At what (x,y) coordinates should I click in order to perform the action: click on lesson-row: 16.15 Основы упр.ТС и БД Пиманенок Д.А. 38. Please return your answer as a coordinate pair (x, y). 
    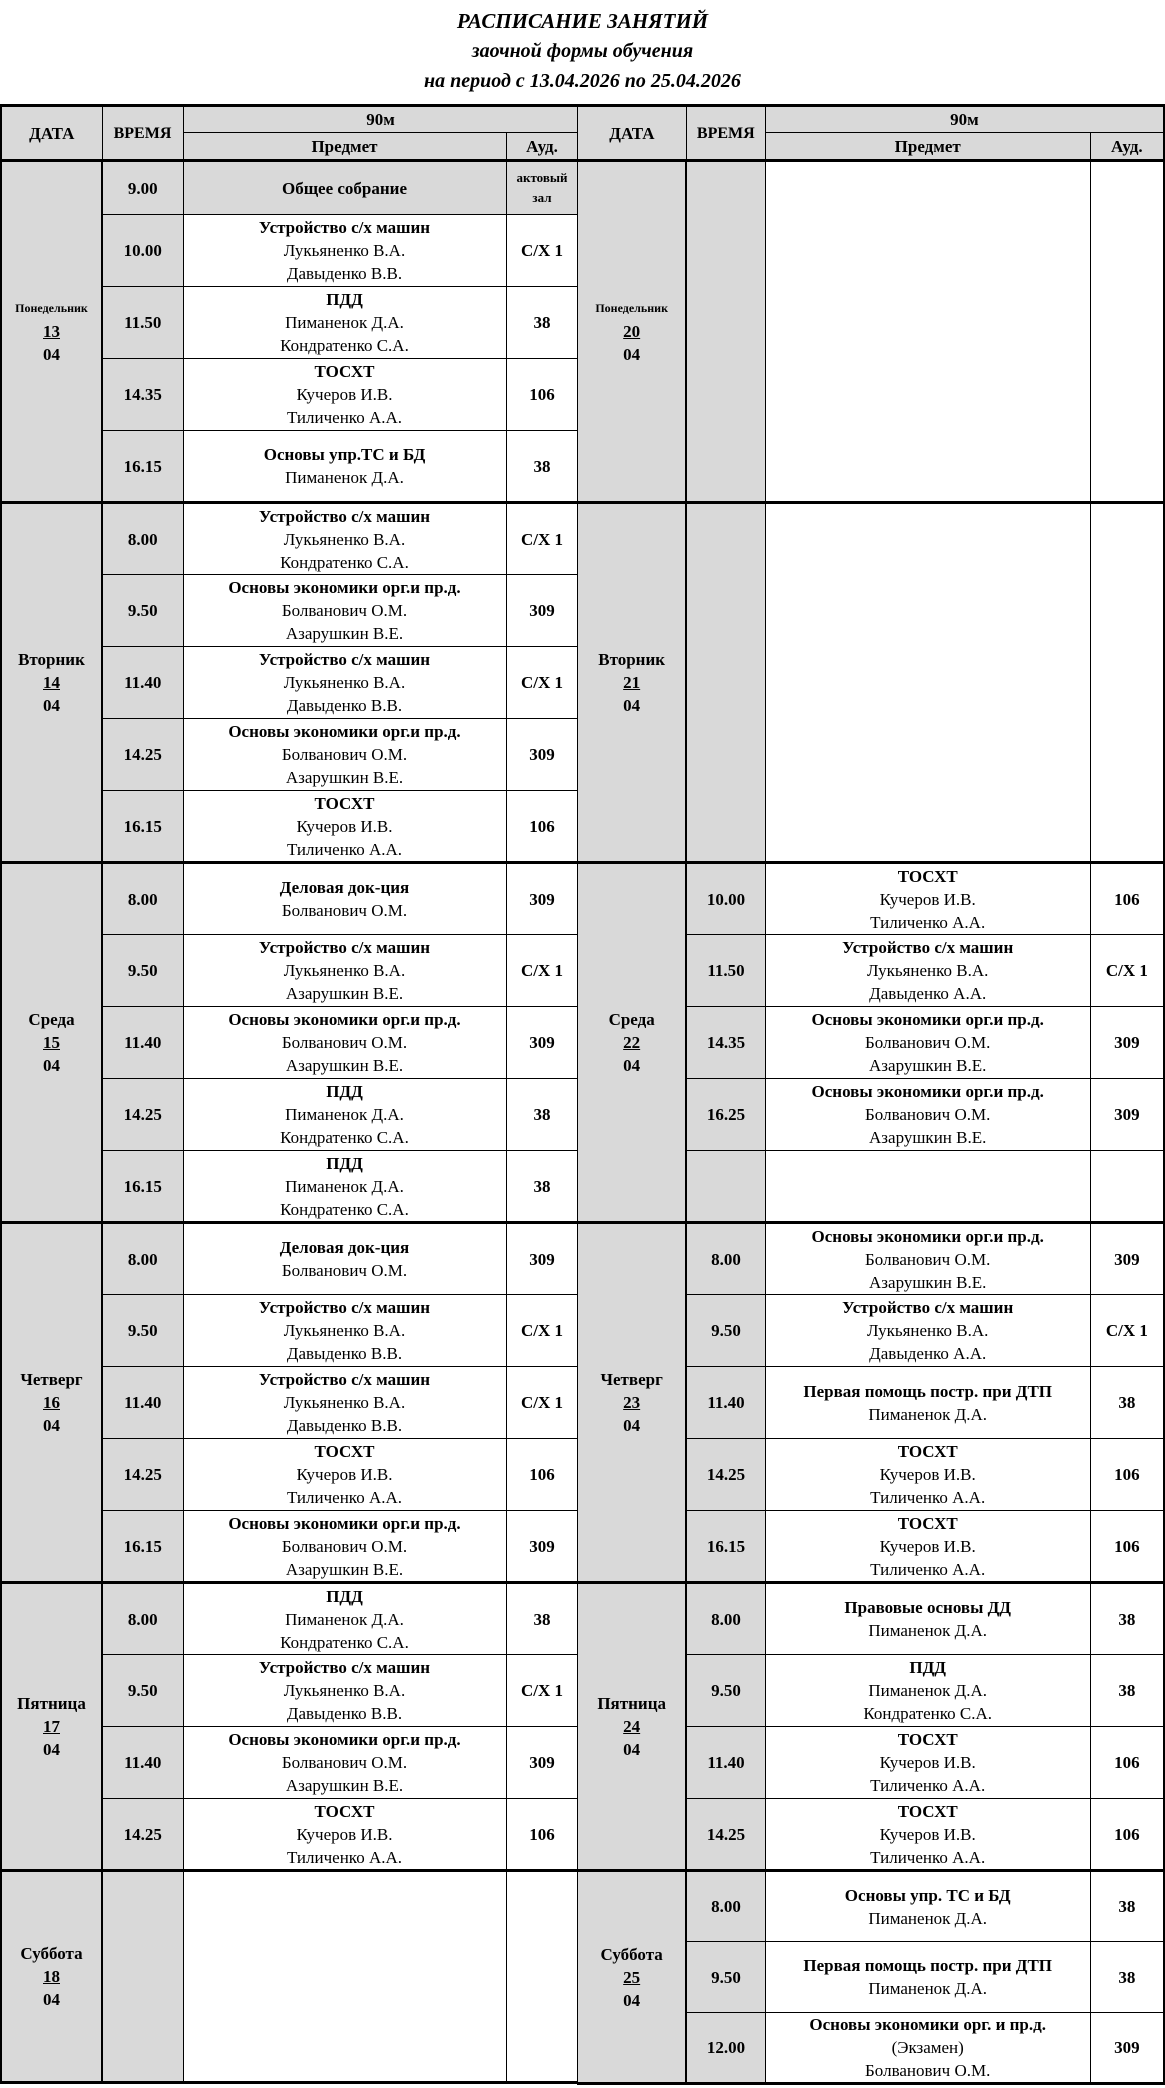
    Looking at the image, I should click on (290, 467).